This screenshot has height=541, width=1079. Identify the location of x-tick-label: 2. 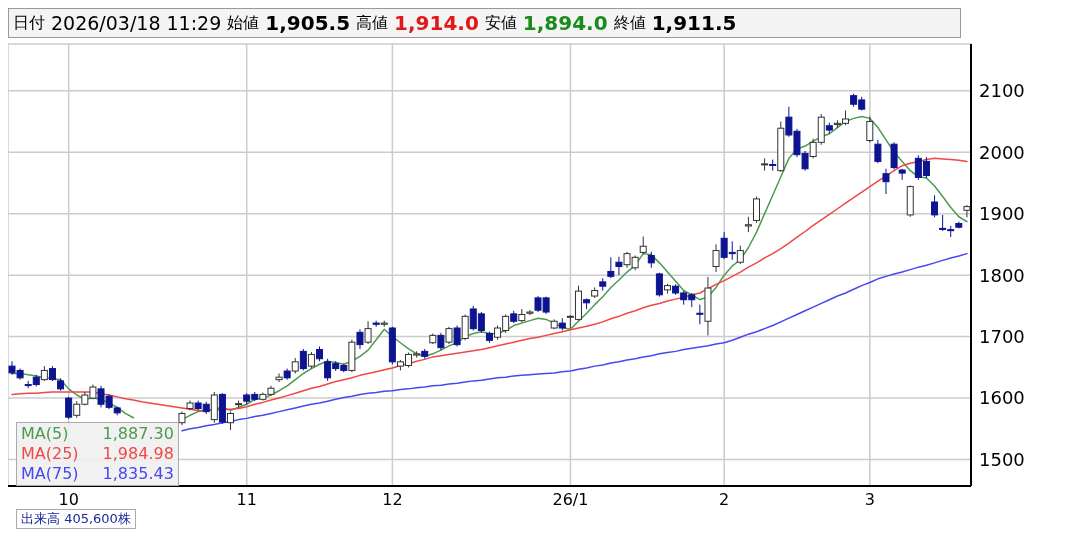
(724, 500).